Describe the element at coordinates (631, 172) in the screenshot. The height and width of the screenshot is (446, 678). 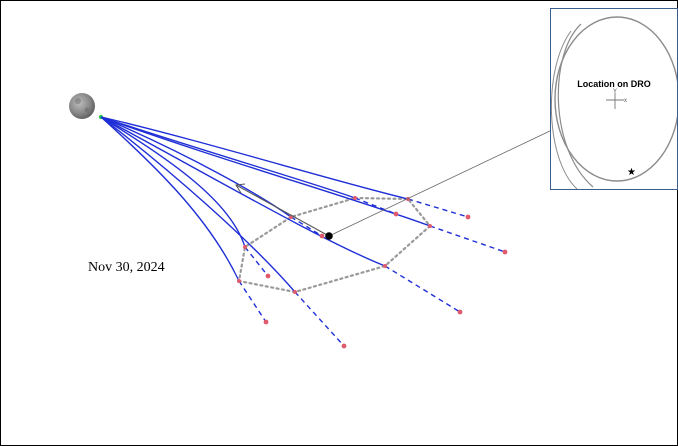
I see `star-marker-icon: ★` at that location.